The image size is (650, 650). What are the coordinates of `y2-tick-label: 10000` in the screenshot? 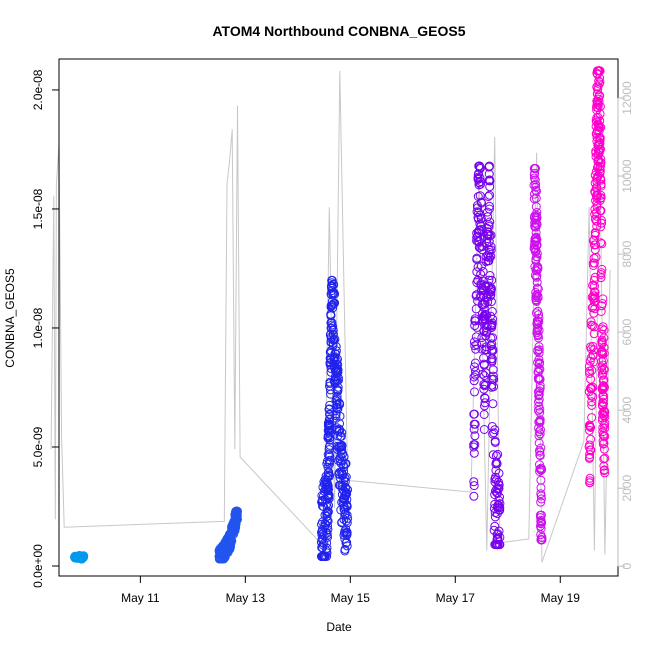 It's located at (627, 176).